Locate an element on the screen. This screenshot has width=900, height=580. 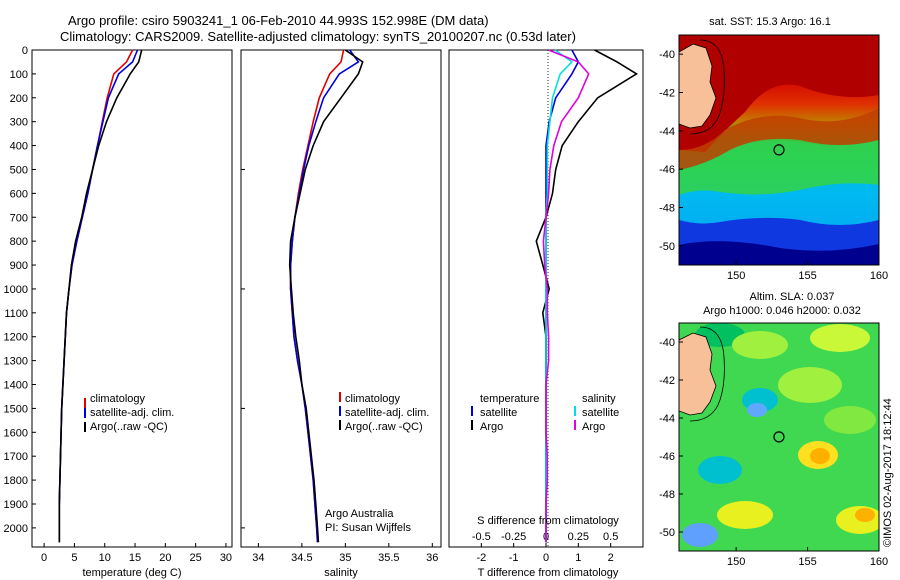
sst-map-frame is located at coordinates (779, 150).